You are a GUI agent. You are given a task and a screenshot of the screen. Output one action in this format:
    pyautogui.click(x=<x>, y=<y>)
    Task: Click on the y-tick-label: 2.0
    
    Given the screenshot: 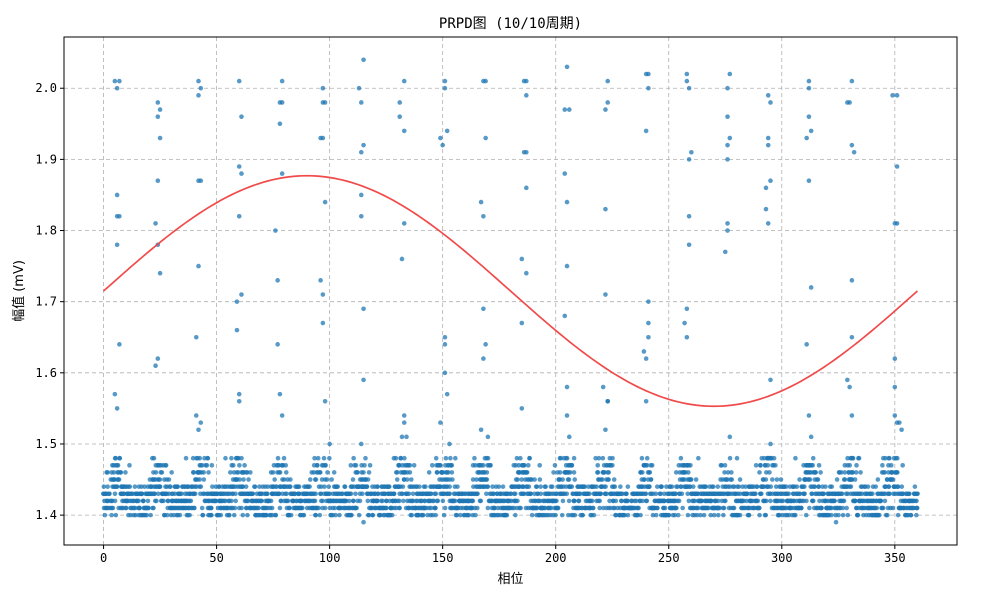 What is the action you would take?
    pyautogui.click(x=46, y=88)
    